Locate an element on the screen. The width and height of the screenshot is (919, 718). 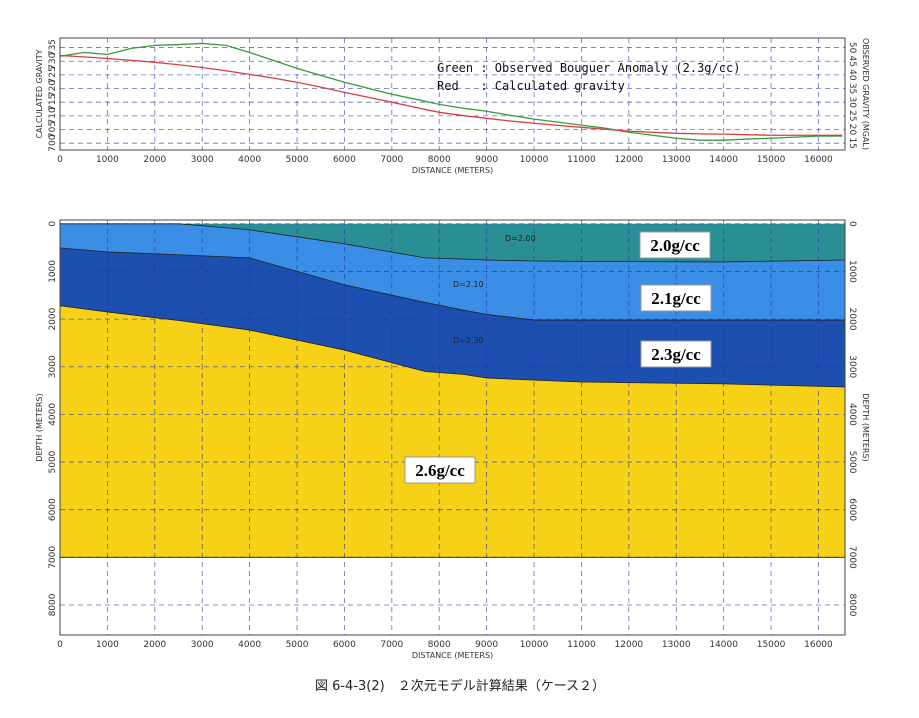
y-tick-label-right: 0 is located at coordinates (852, 224).